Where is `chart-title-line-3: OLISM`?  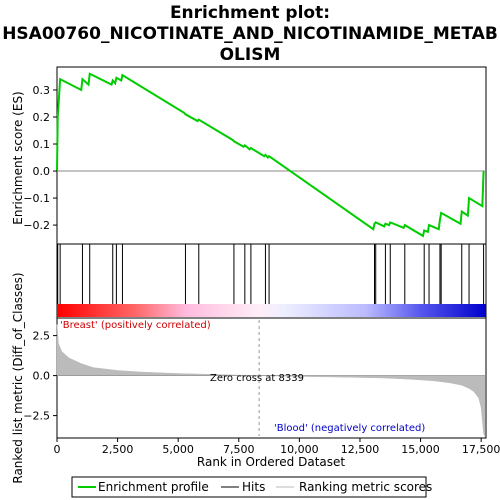 chart-title-line-3: OLISM is located at coordinates (250, 55).